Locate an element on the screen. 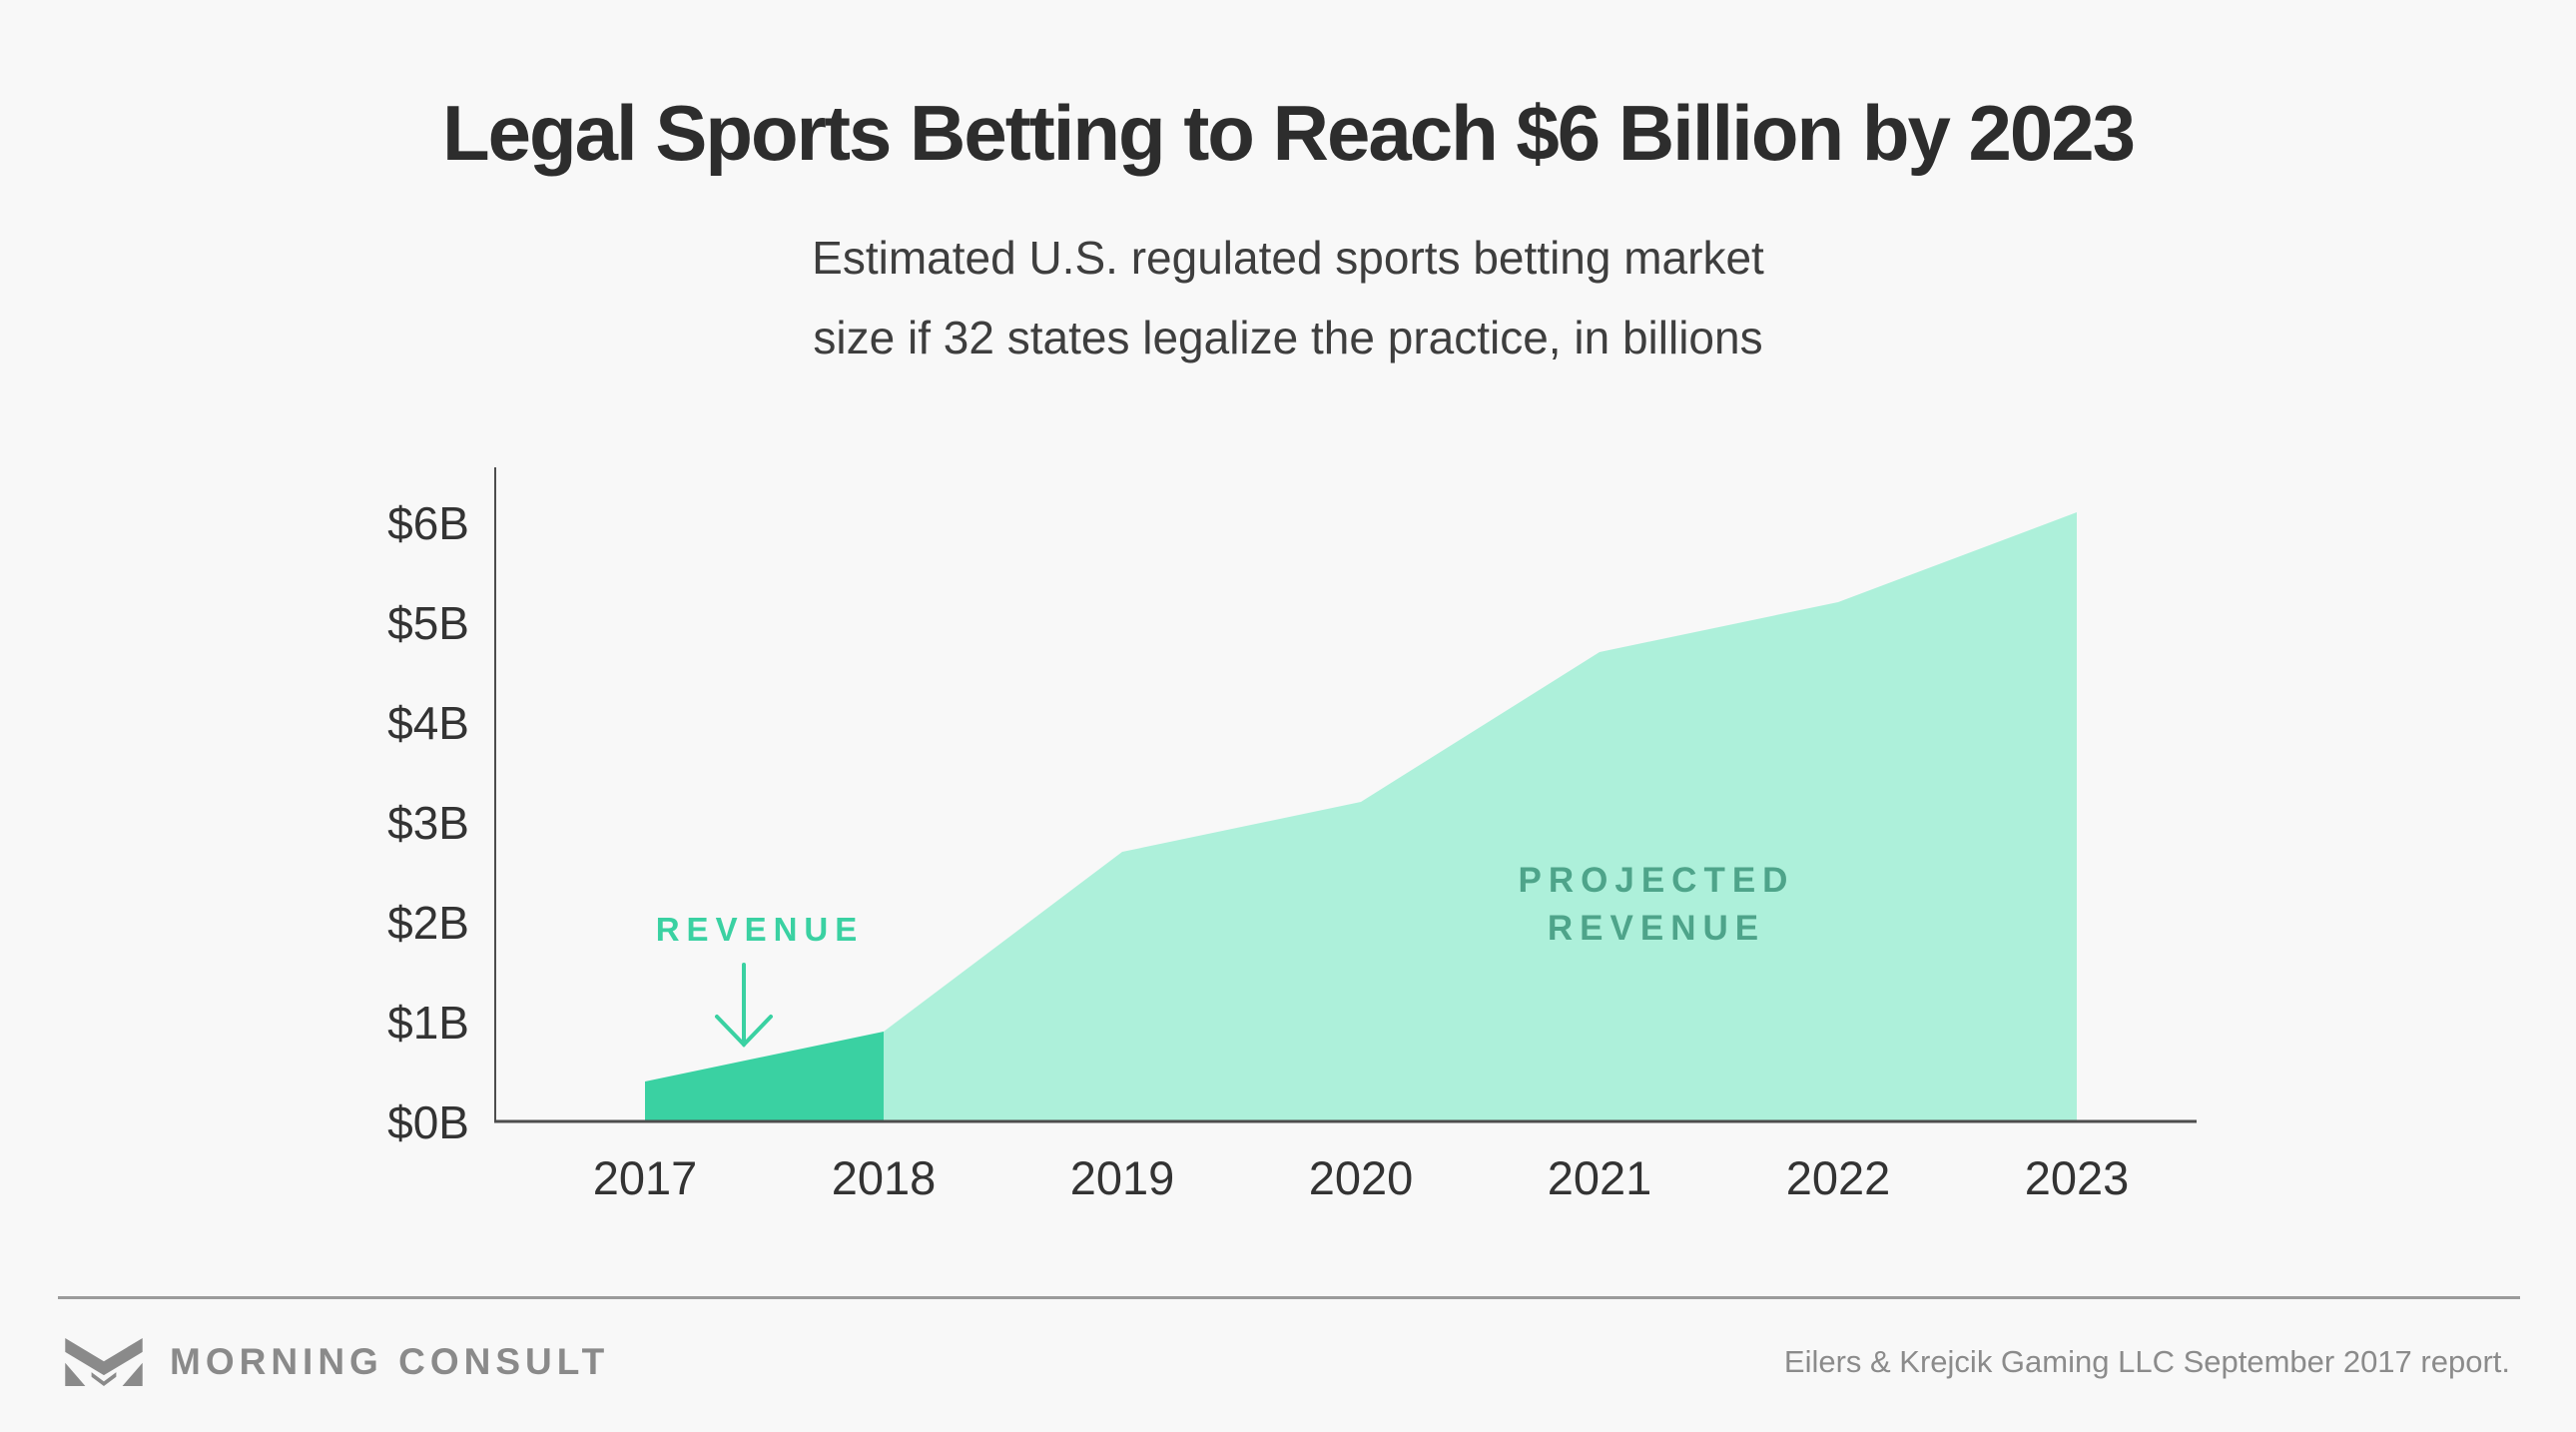  y-tick-label: $2B is located at coordinates (428, 923).